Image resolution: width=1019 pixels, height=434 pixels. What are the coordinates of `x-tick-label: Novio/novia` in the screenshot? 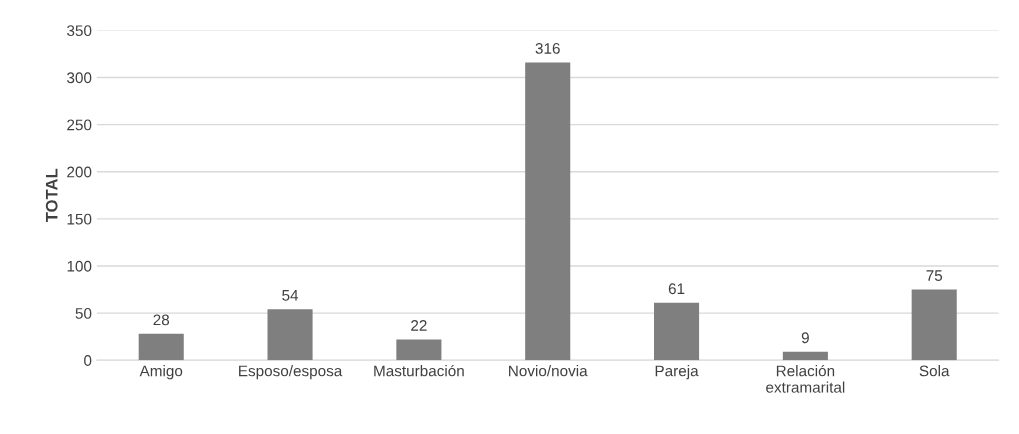 It's located at (548, 371).